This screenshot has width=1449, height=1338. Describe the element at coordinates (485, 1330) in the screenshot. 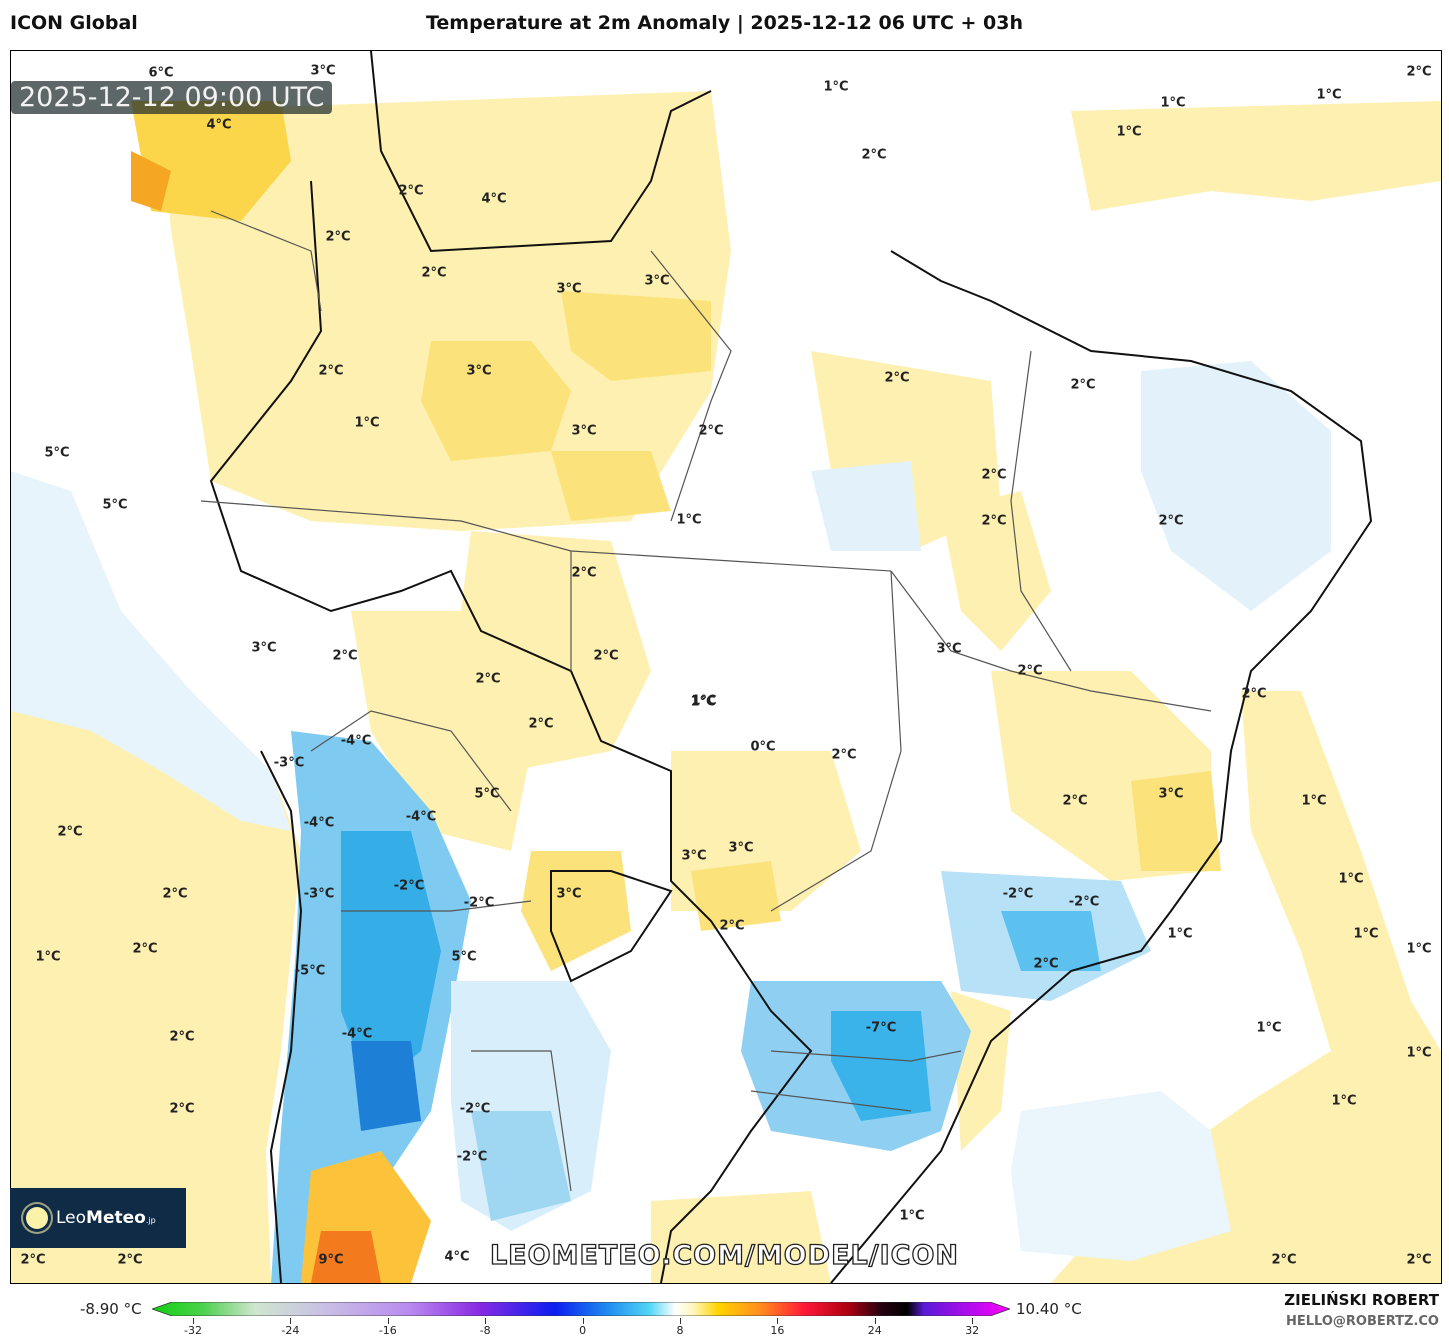

I see `colorbar-tick-label: -8` at that location.